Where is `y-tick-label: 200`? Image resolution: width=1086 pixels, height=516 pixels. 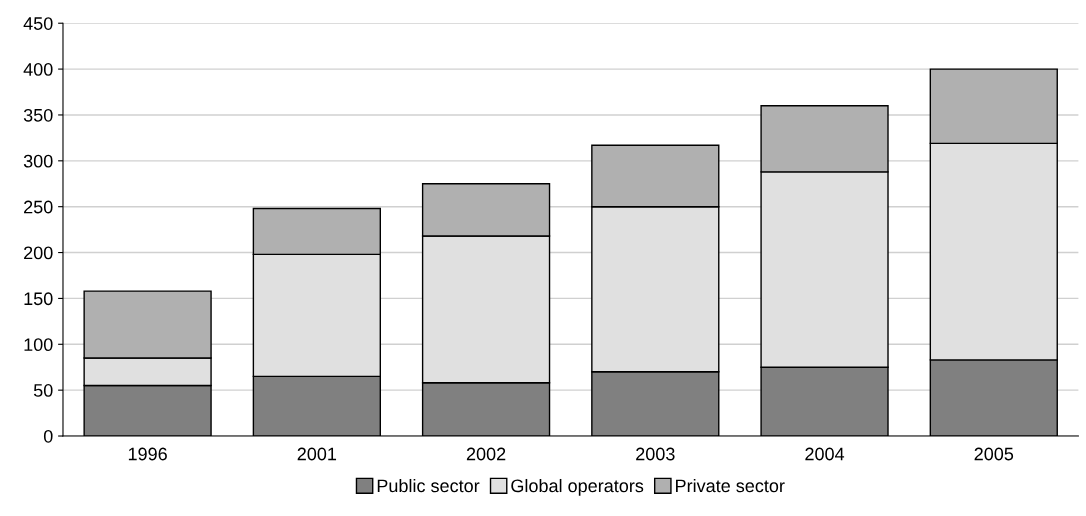
y-tick-label: 200 is located at coordinates (38, 253).